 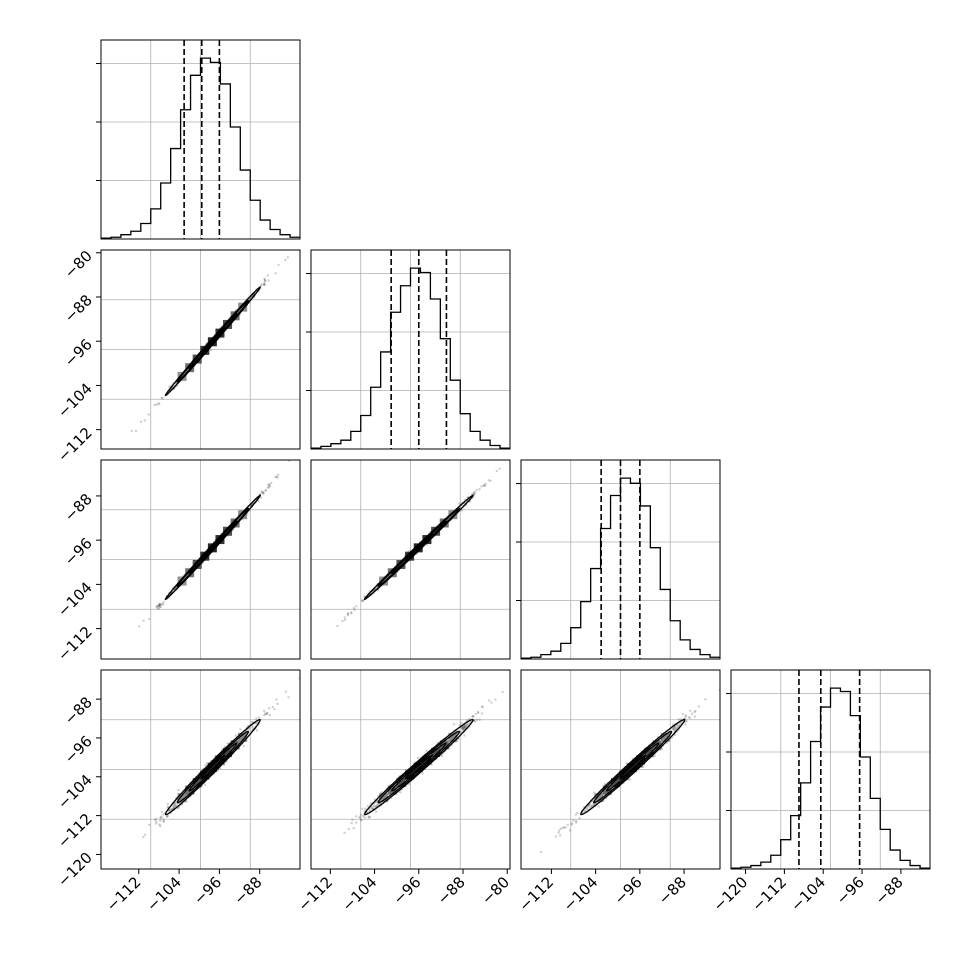 What do you see at coordinates (78, 352) in the screenshot?
I see `y-tick-label: −96` at bounding box center [78, 352].